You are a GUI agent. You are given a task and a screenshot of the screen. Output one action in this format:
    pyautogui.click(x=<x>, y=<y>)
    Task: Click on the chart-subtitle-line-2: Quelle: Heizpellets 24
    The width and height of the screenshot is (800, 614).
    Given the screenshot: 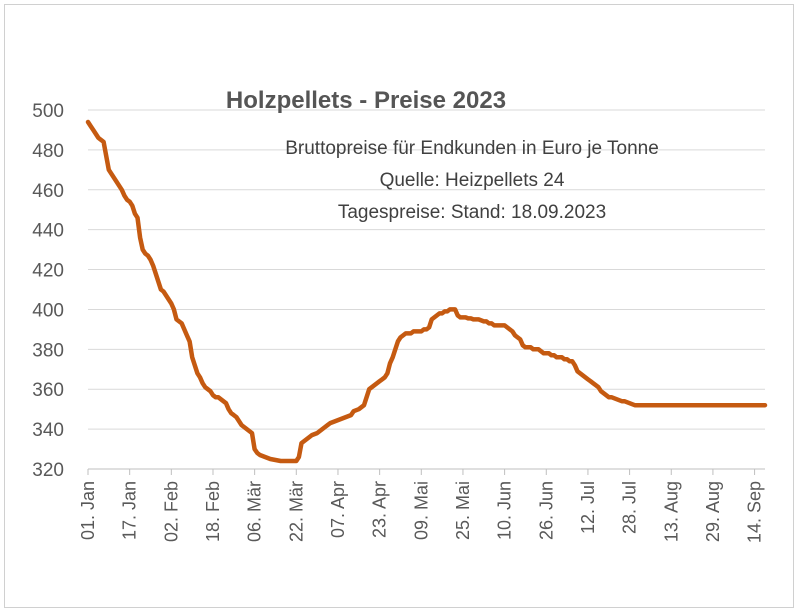 What is the action you would take?
    pyautogui.click(x=472, y=180)
    